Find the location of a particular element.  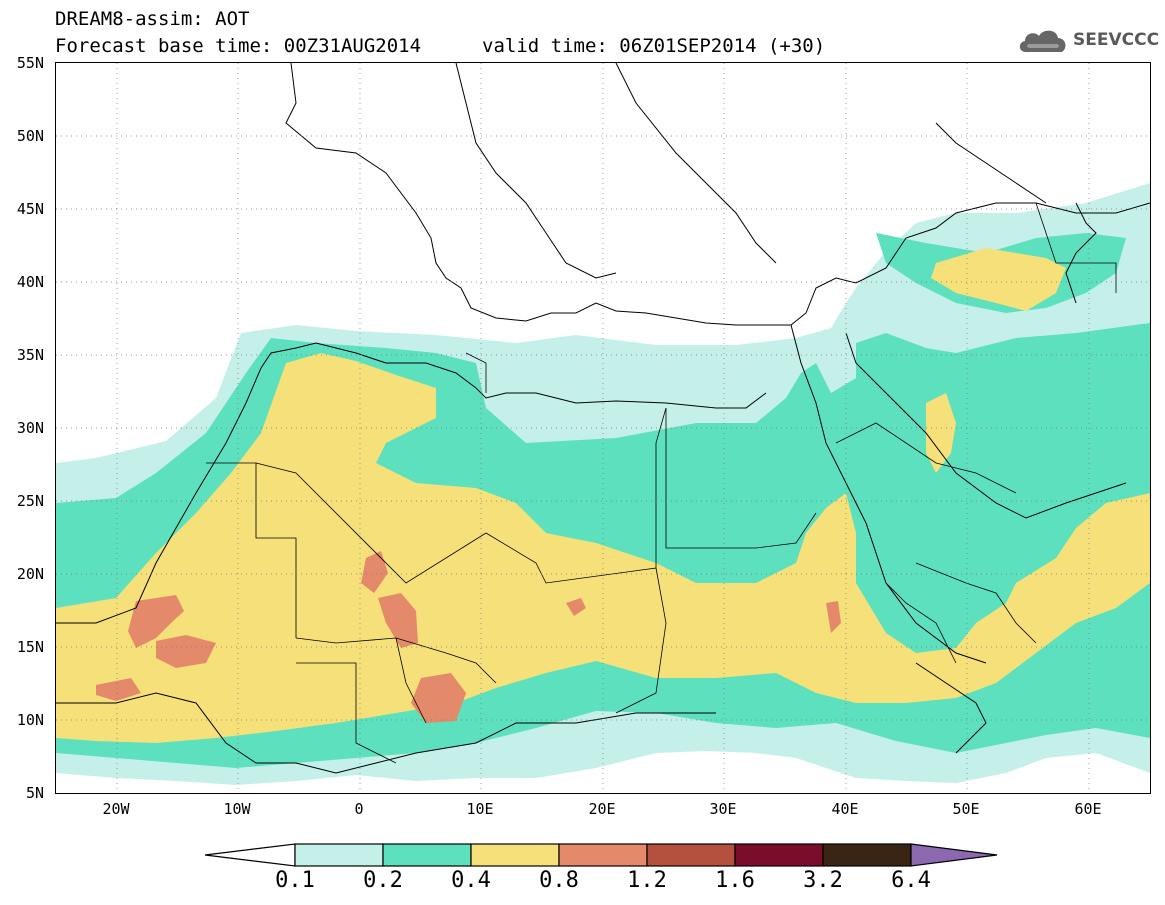

lon-label-50e: 50E is located at coordinates (966, 809).